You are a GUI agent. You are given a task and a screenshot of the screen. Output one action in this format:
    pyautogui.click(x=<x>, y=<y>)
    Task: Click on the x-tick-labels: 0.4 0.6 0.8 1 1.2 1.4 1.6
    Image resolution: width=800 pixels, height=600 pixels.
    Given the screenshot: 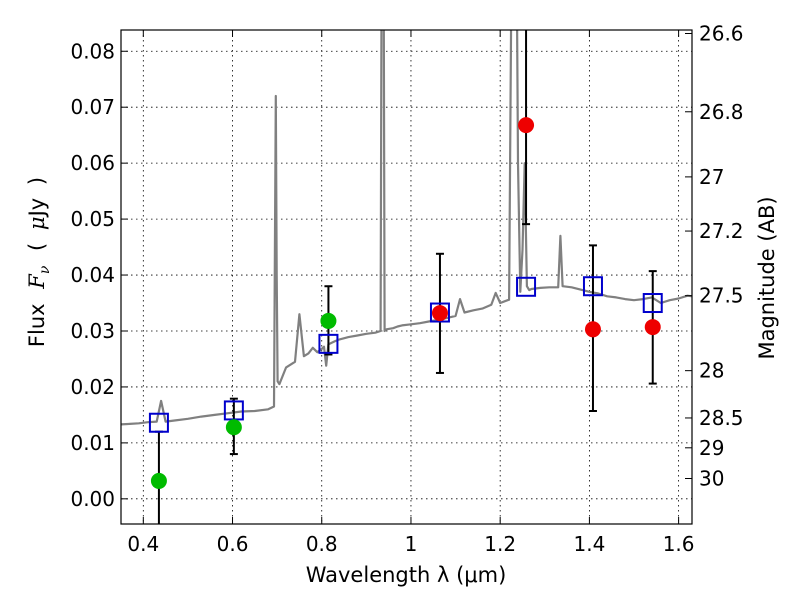 What is the action you would take?
    pyautogui.click(x=410, y=544)
    